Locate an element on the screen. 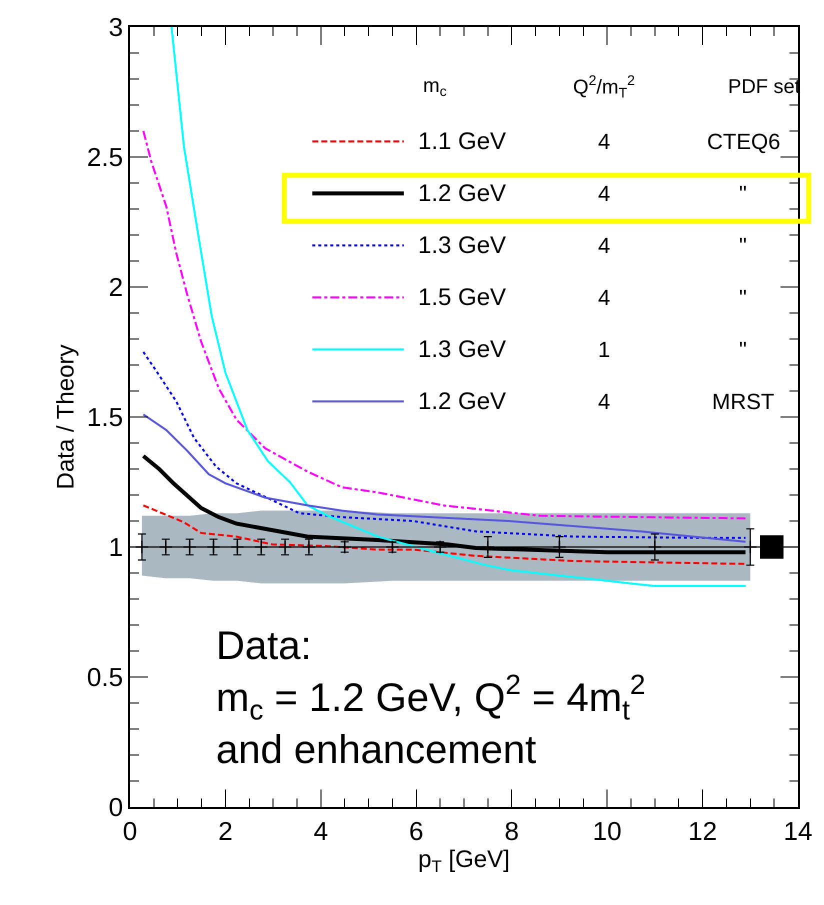 The width and height of the screenshot is (824, 905). y-tick-label: 2 is located at coordinates (116, 287).